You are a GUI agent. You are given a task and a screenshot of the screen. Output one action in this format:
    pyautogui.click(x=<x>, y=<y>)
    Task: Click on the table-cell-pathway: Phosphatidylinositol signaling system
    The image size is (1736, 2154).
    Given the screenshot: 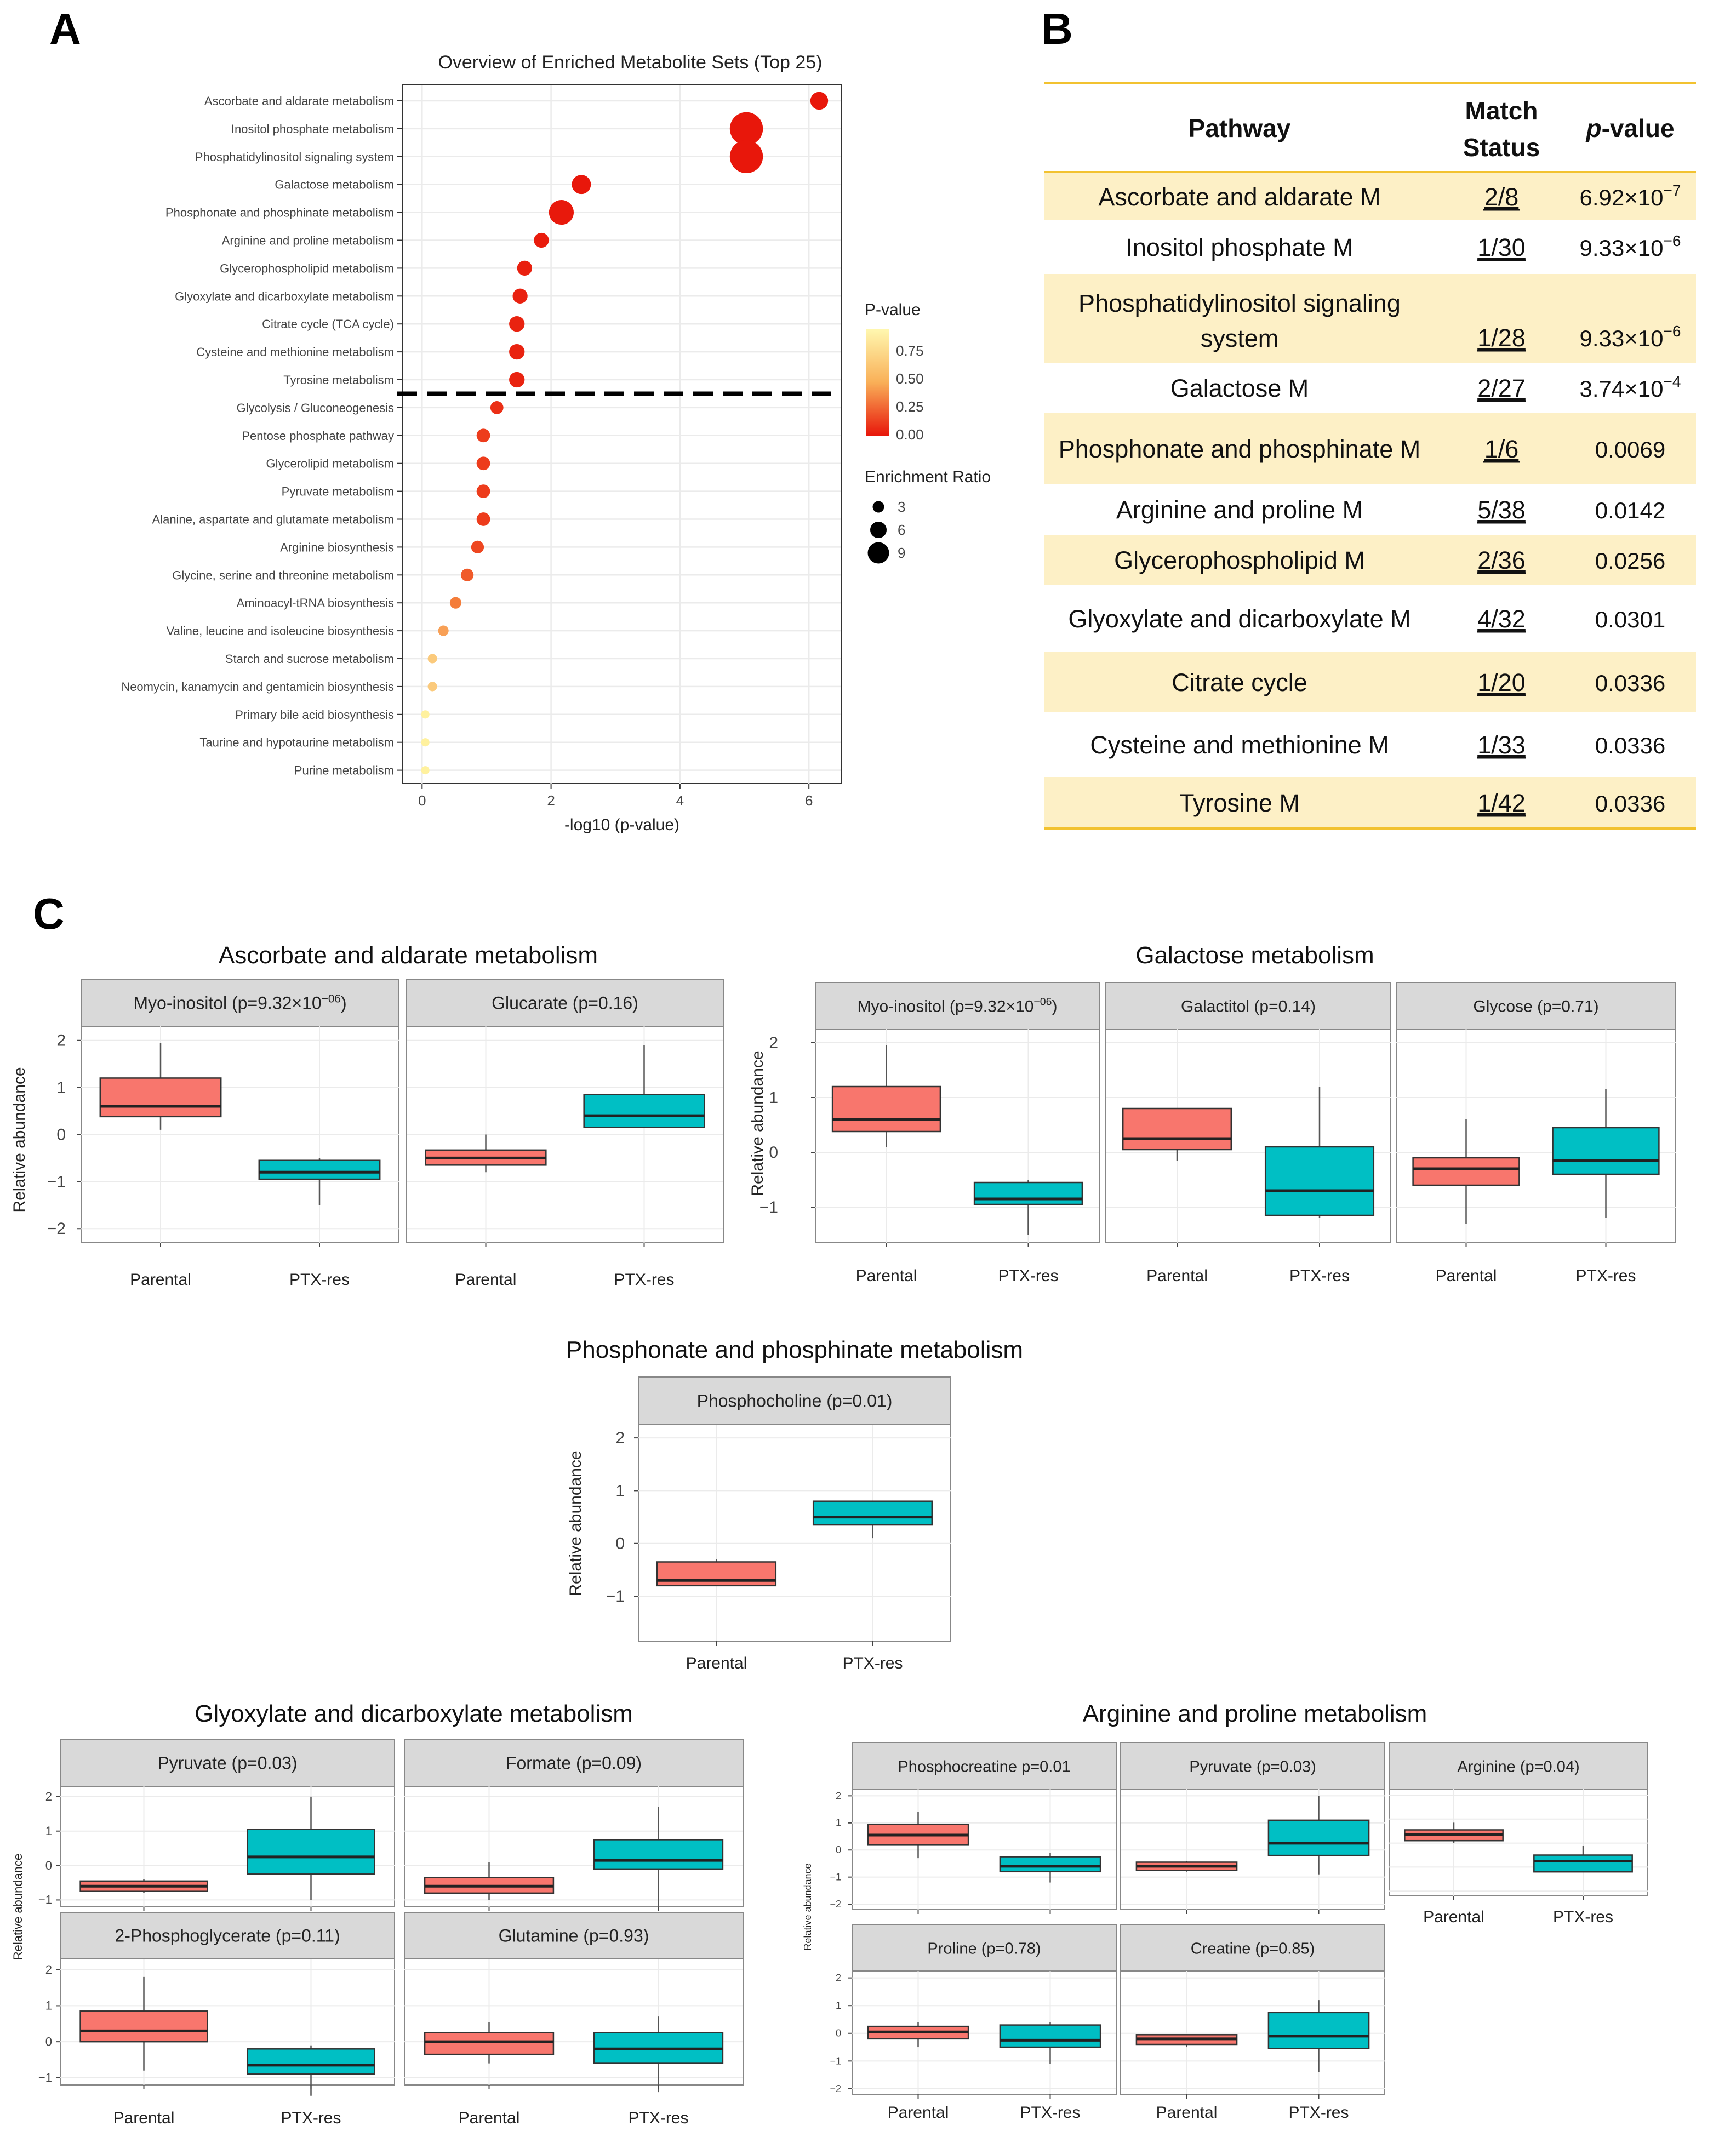 What is the action you would take?
    pyautogui.click(x=1240, y=320)
    